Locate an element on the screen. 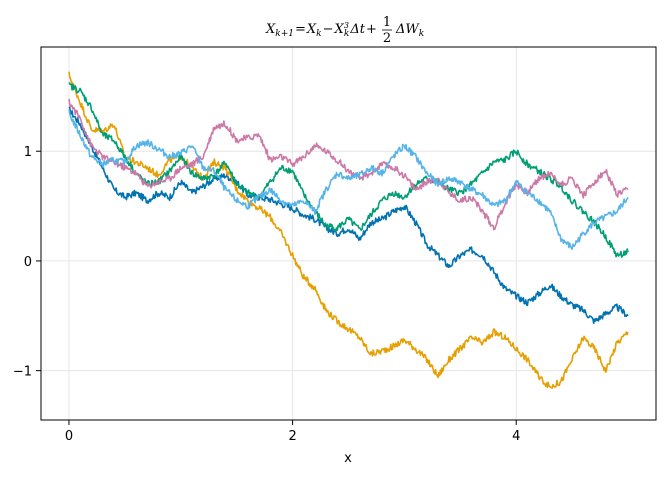 This screenshot has height=480, width=672. x-axis-label: x is located at coordinates (348, 458).